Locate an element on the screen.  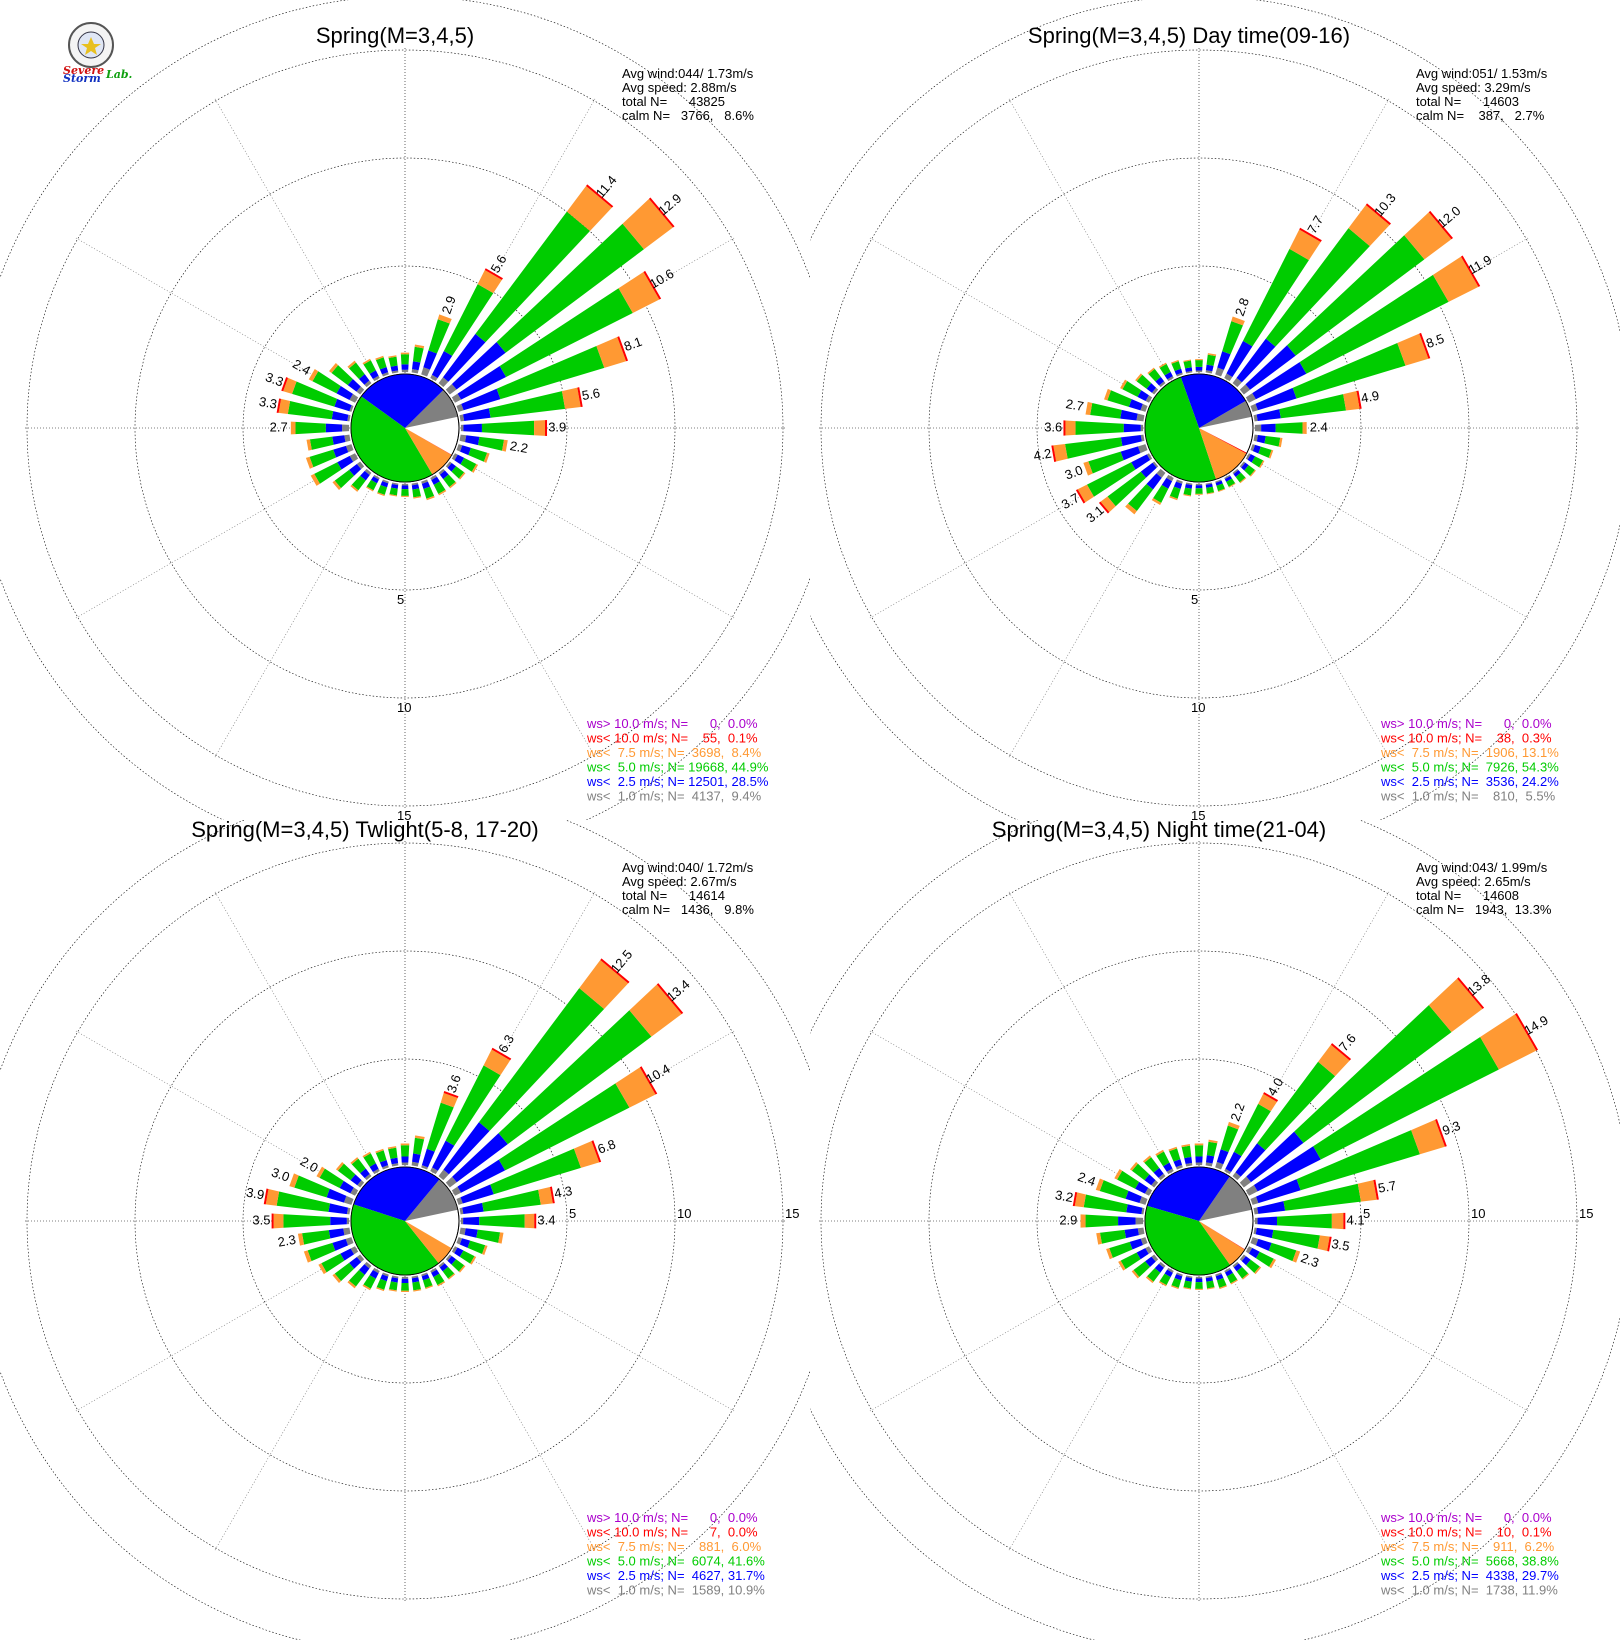
ring-label: 10 is located at coordinates (1478, 1213).